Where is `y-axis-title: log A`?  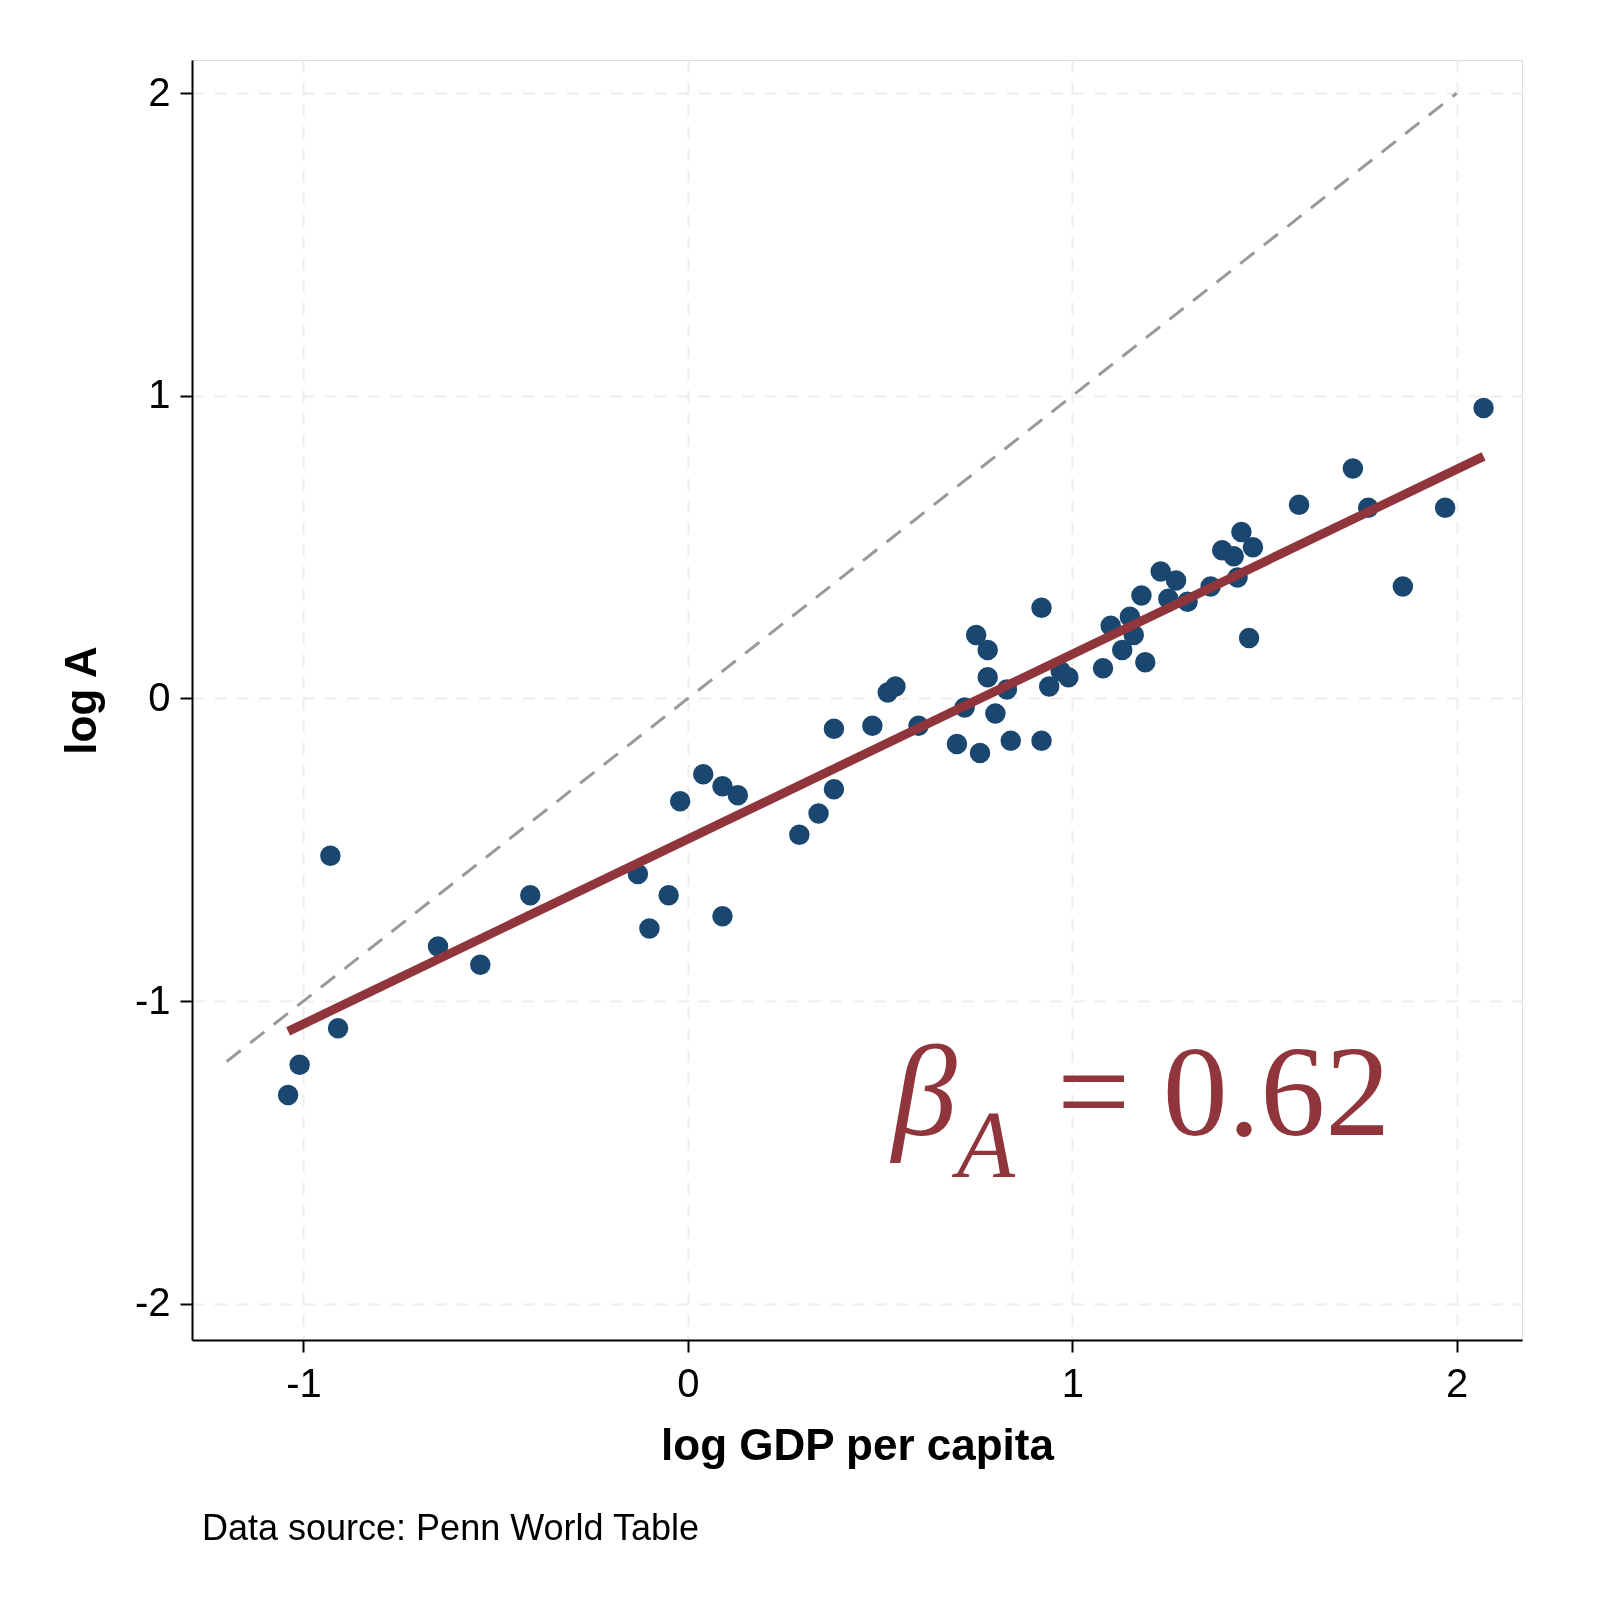 y-axis-title: log A is located at coordinates (80, 700).